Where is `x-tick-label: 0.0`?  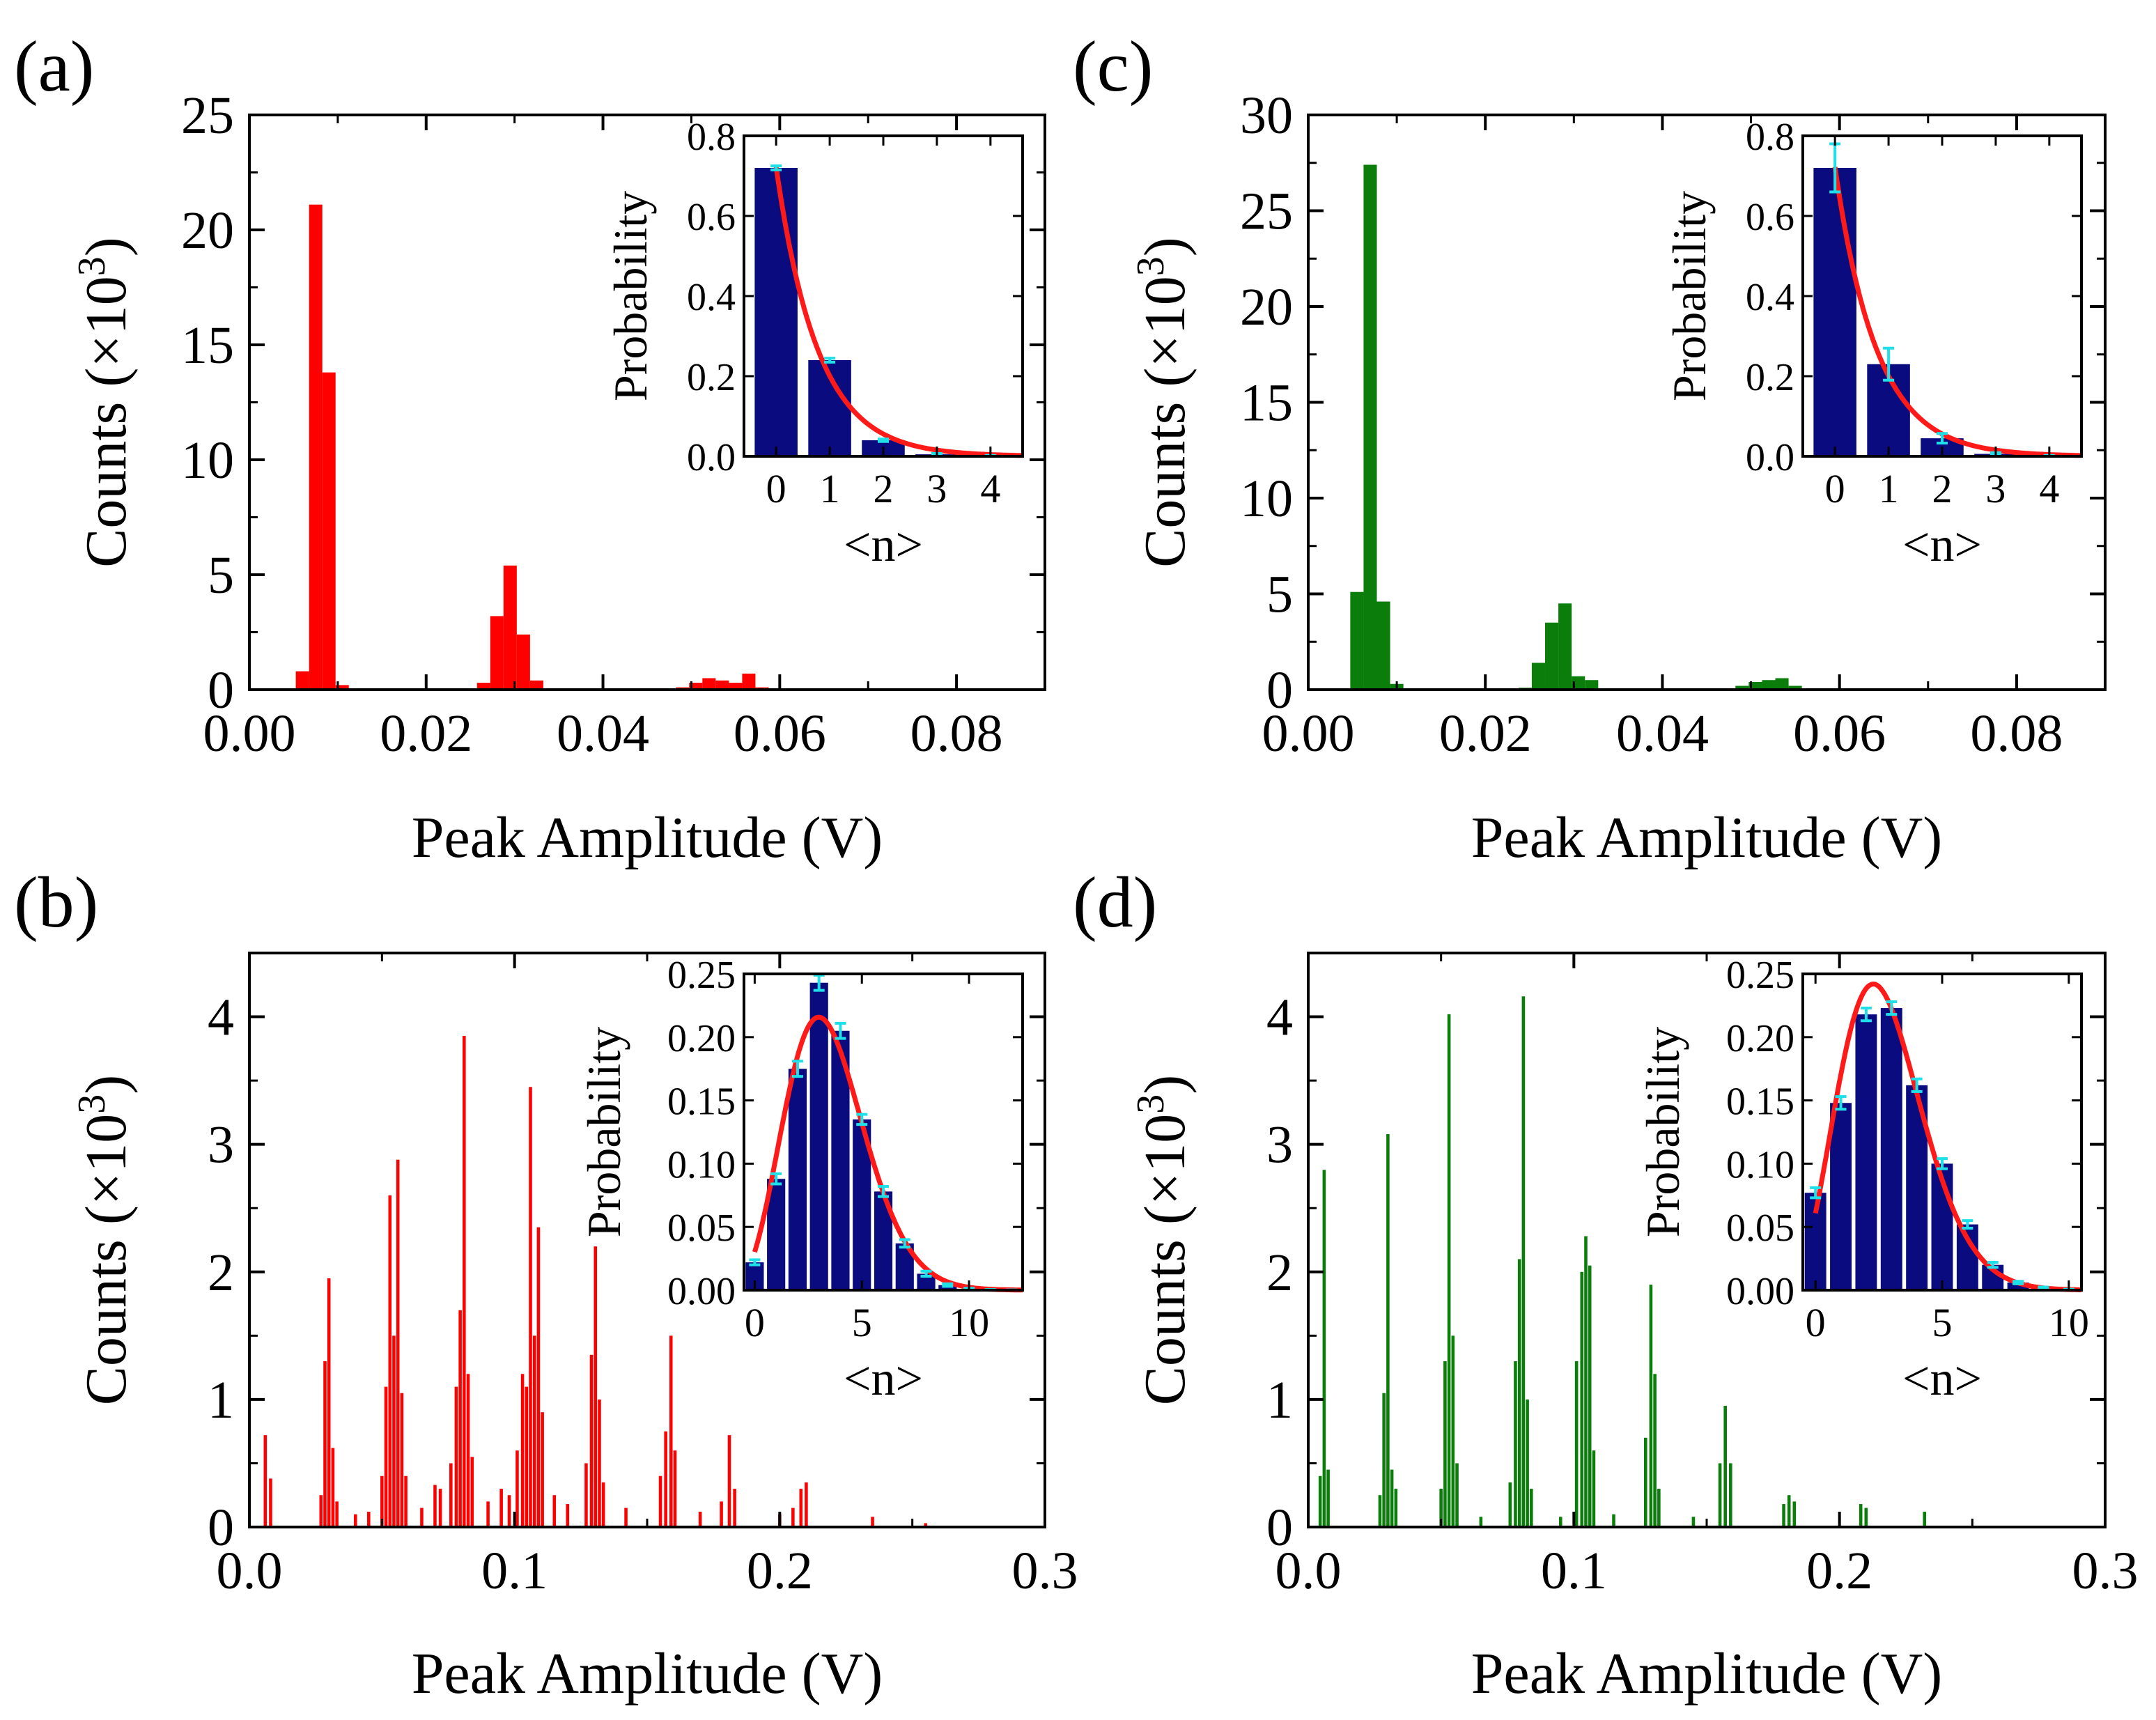 x-tick-label: 0.0 is located at coordinates (250, 1571).